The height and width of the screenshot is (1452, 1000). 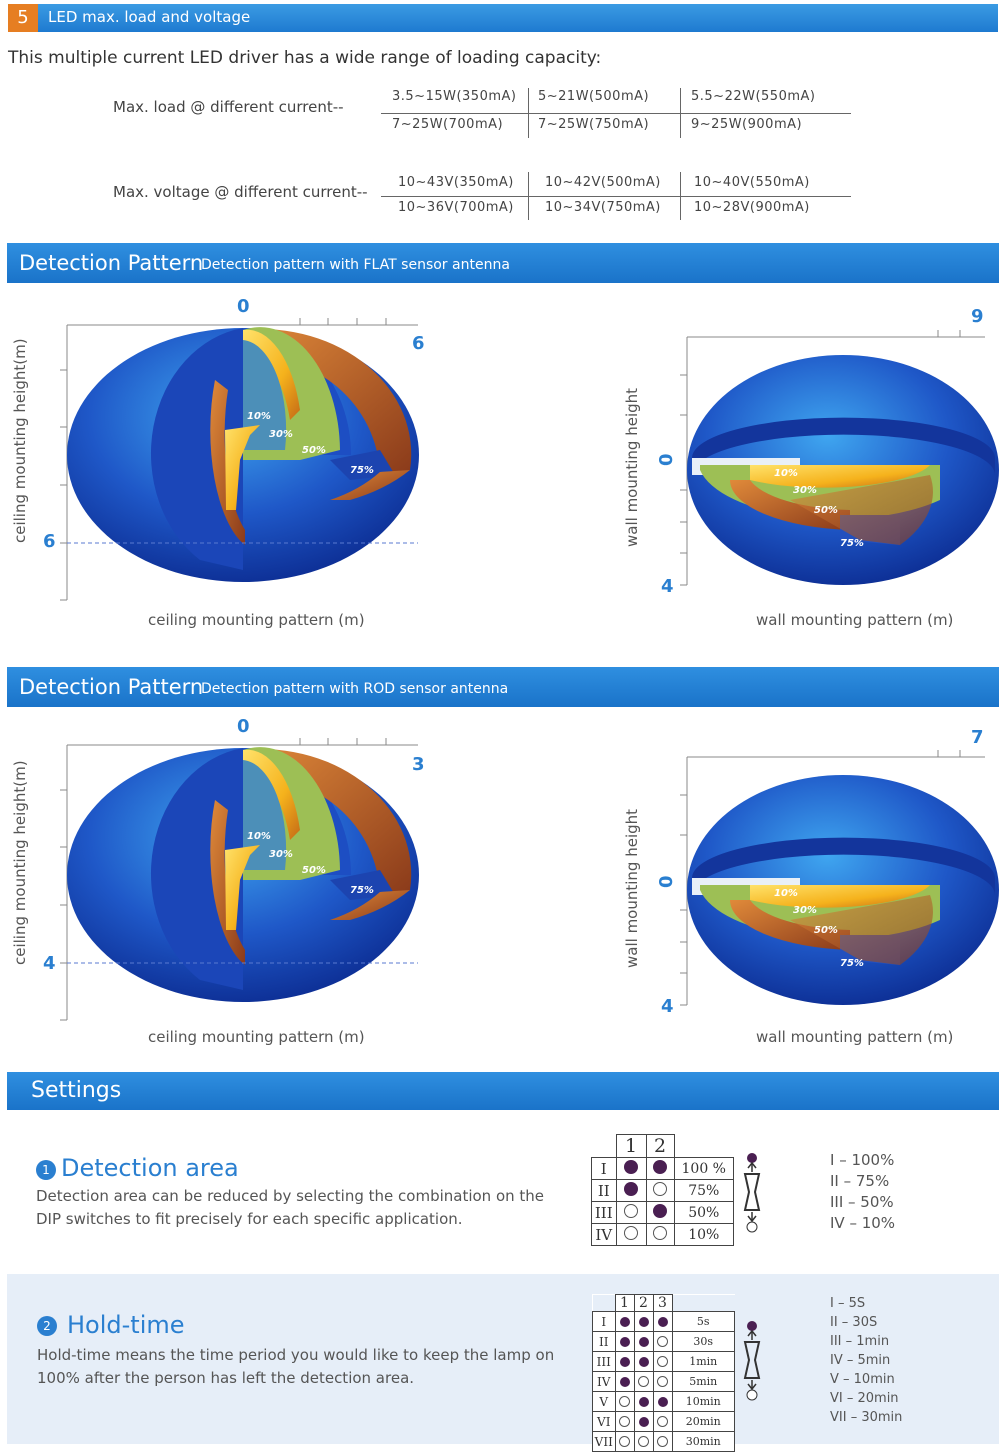 What do you see at coordinates (418, 764) in the screenshot?
I see `axis-number: 3` at bounding box center [418, 764].